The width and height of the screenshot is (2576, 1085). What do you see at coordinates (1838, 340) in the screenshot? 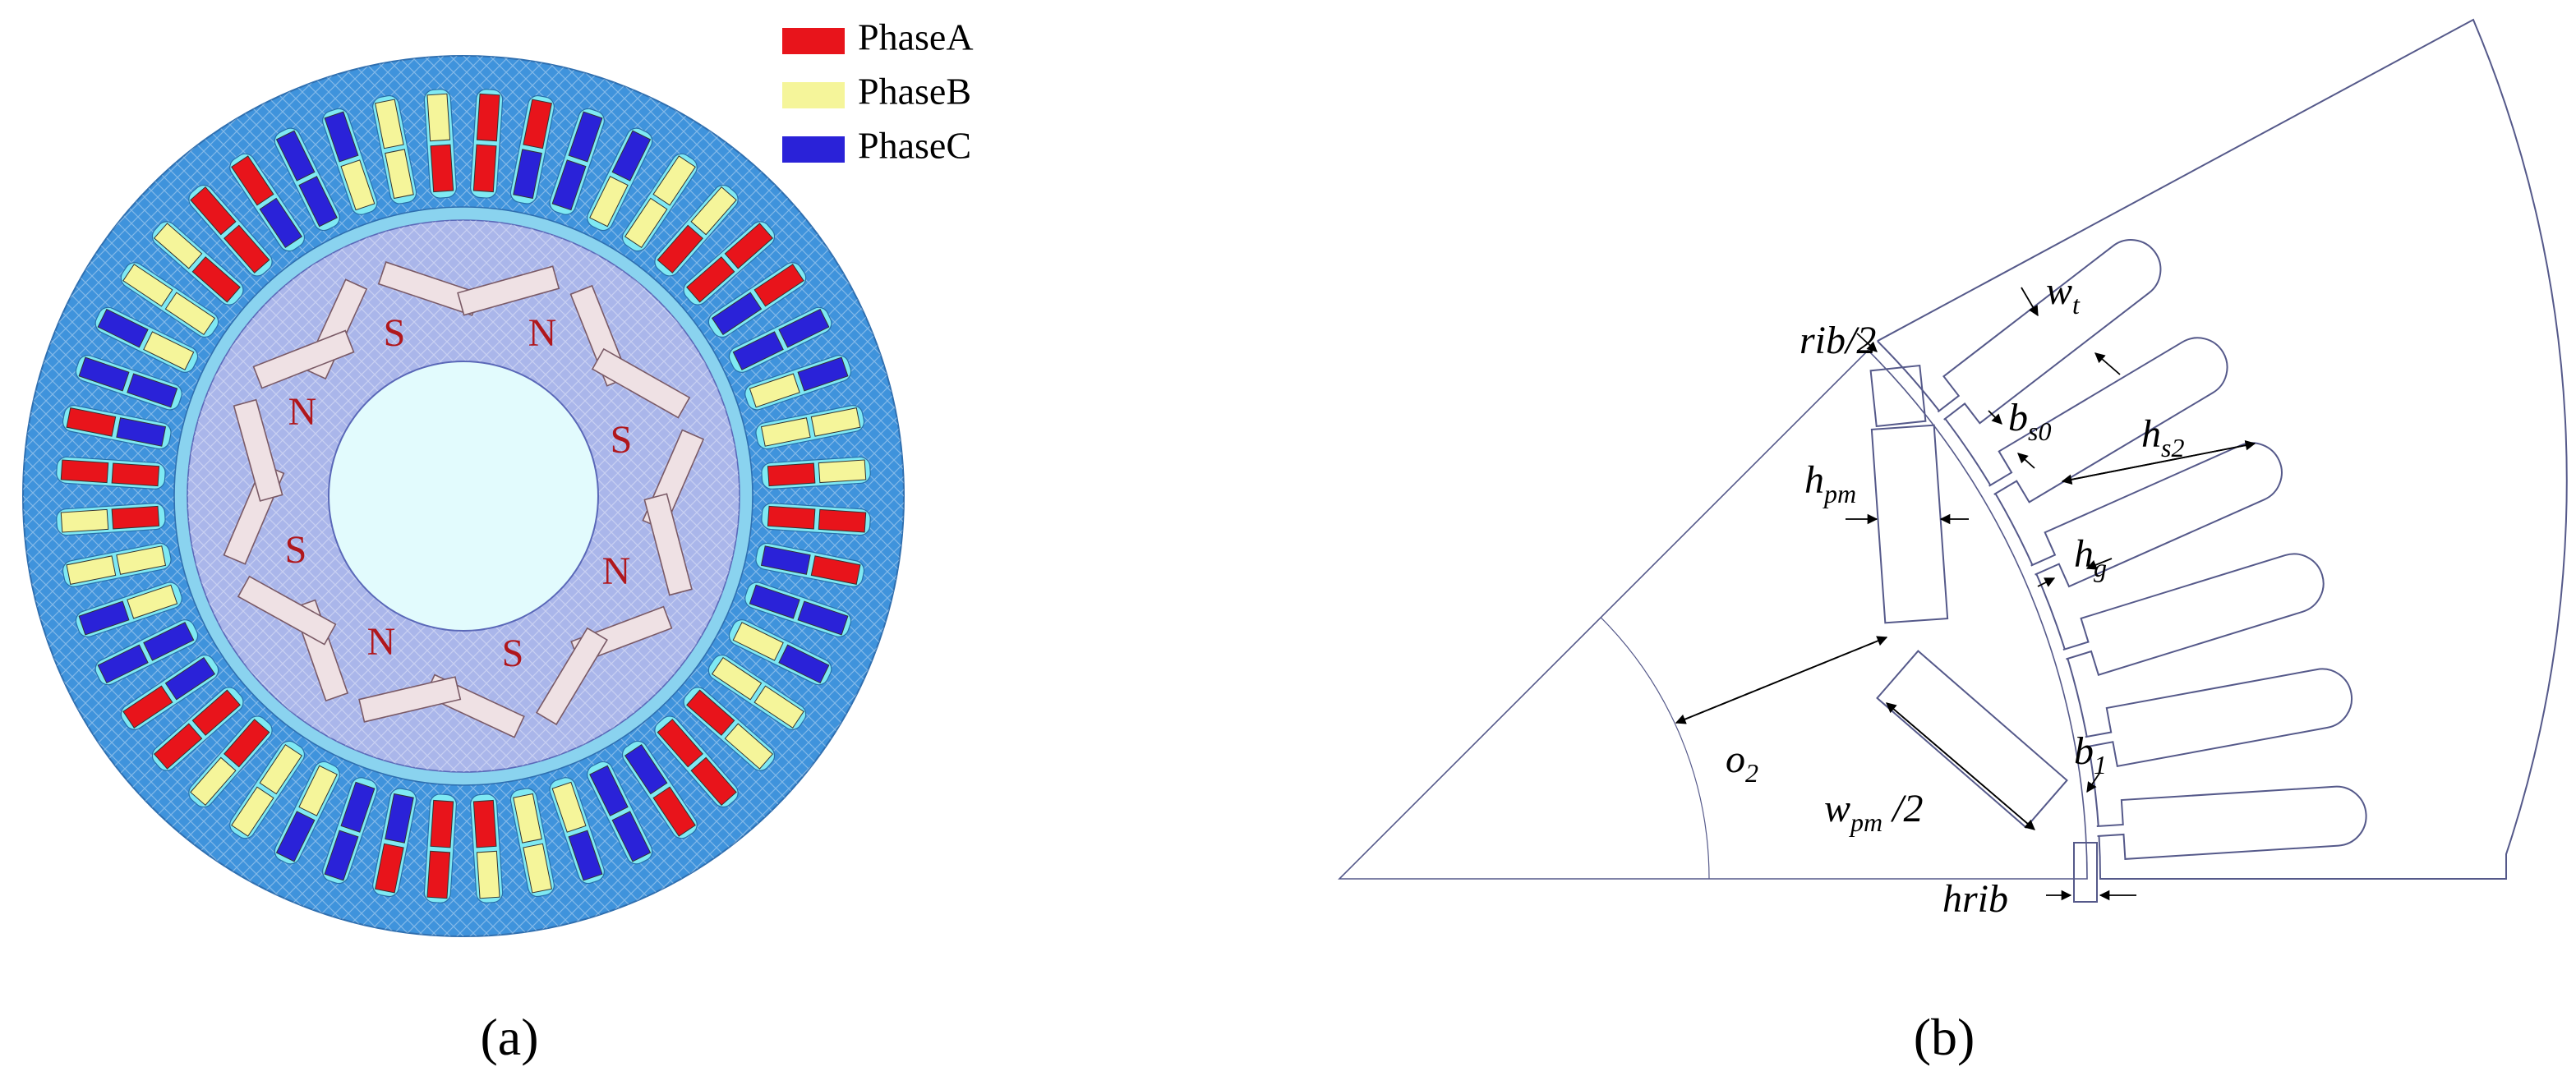
I see `dimension-label: rib/2` at bounding box center [1838, 340].